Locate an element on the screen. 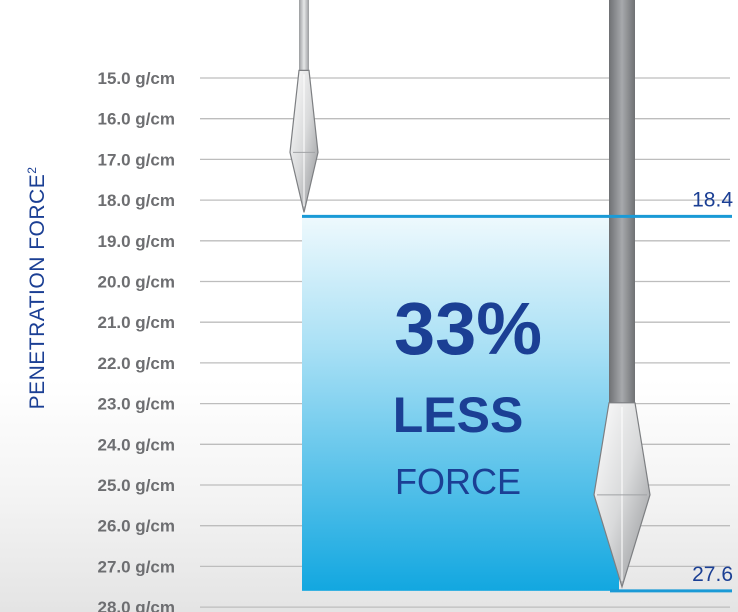 The height and width of the screenshot is (612, 738). y-tick-label: 16.0 g/cm is located at coordinates (137, 119).